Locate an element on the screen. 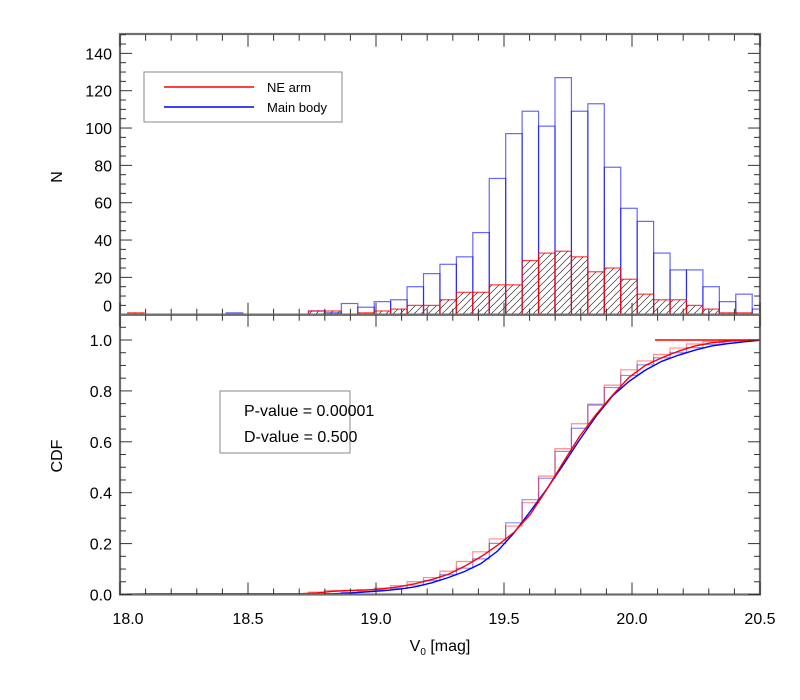 The width and height of the screenshot is (800, 700). ks-stats-box: P-value = 0.00001 D-value = 0.500 is located at coordinates (296, 422).